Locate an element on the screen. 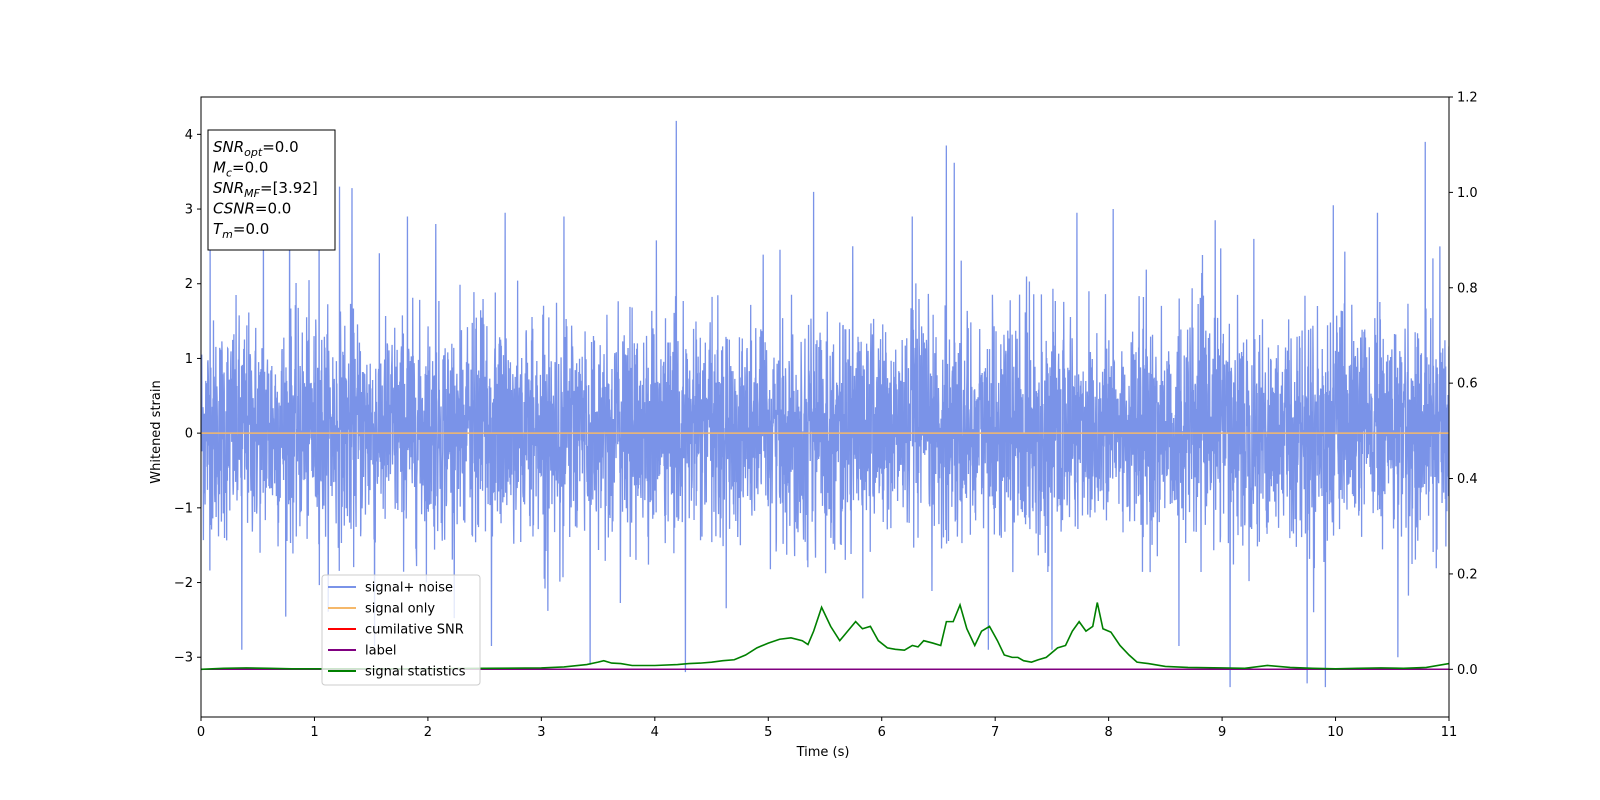  y2-tick-label: 0.4 is located at coordinates (1467, 479).